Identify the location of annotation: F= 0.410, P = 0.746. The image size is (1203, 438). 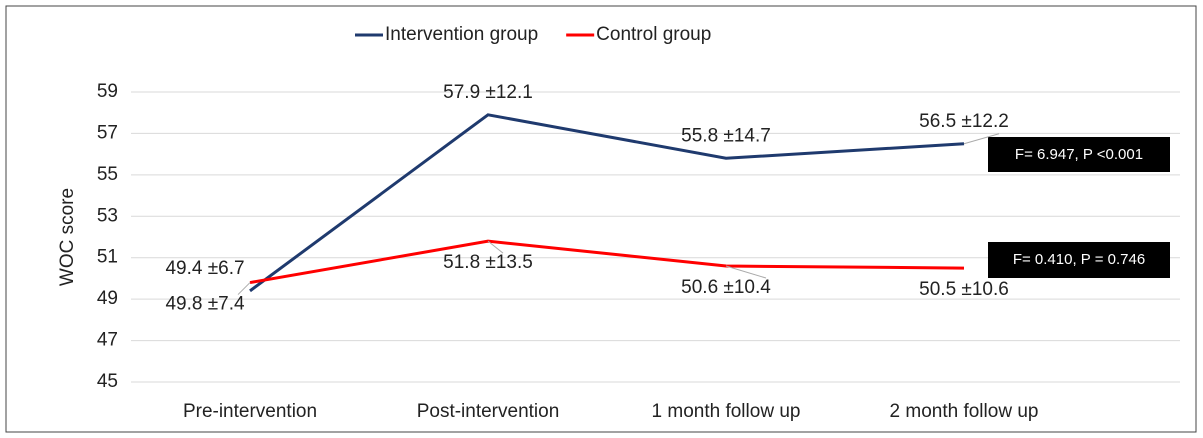
(1079, 259).